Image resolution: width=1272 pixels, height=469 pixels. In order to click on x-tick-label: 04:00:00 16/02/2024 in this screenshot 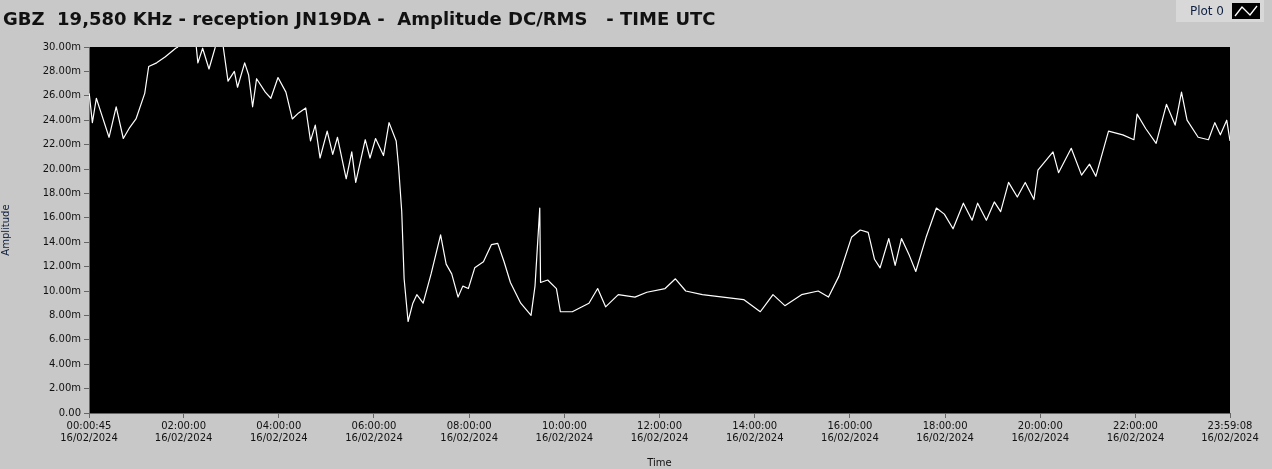, I will do `click(278, 431)`.